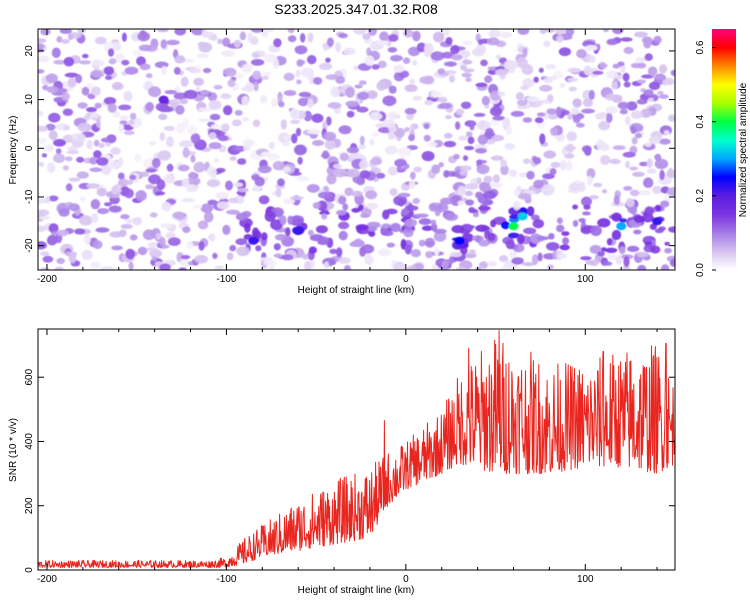 The image size is (750, 600). Describe the element at coordinates (356, 290) in the screenshot. I see `heatmap-x-axis-label: Height of straight line (km)` at that location.